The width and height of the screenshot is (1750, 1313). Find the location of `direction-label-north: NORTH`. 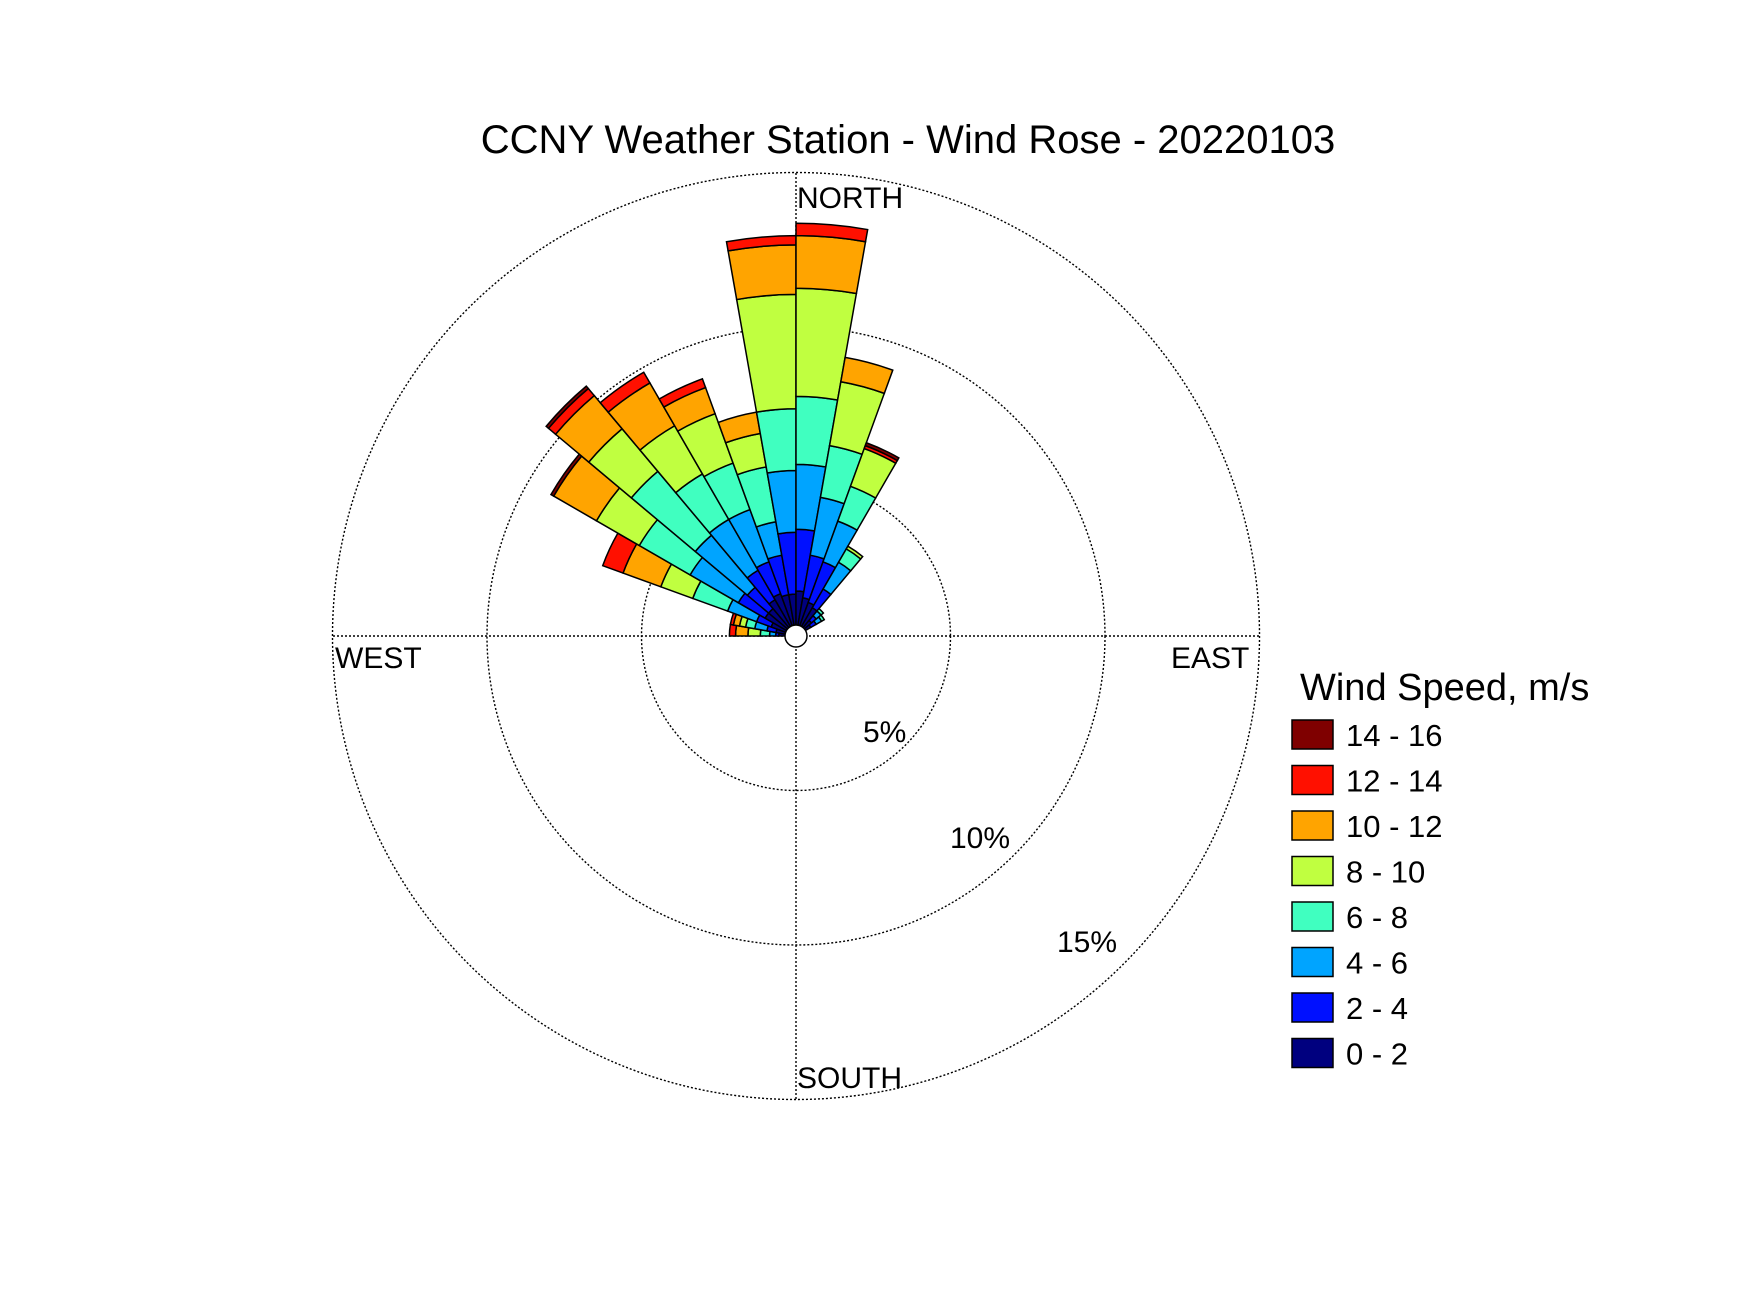

direction-label-north: NORTH is located at coordinates (850, 198).